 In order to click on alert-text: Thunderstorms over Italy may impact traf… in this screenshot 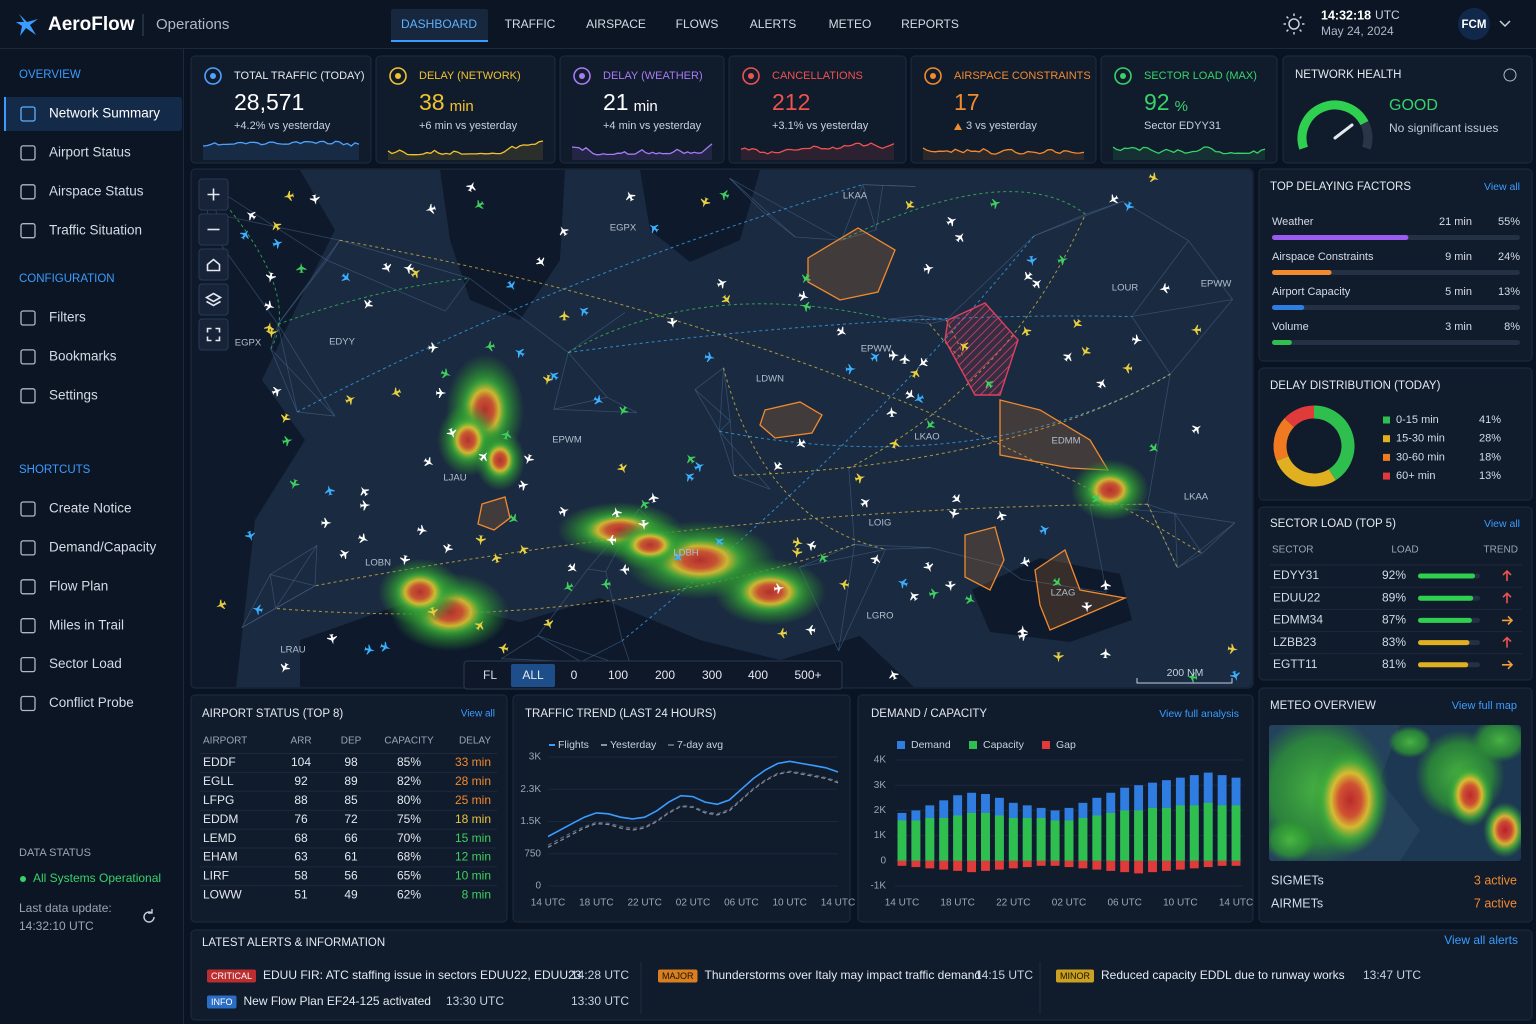, I will do `click(843, 975)`.